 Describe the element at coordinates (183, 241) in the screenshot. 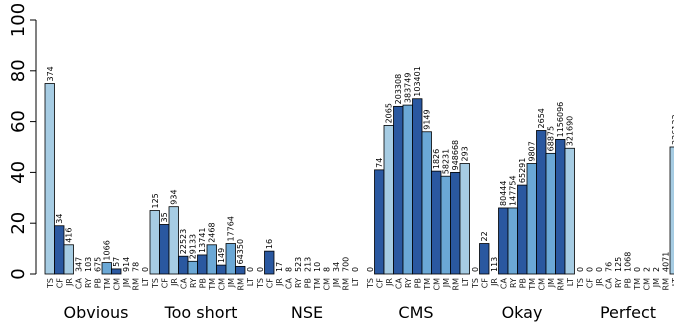

I see `bar-value-label: 22523` at that location.